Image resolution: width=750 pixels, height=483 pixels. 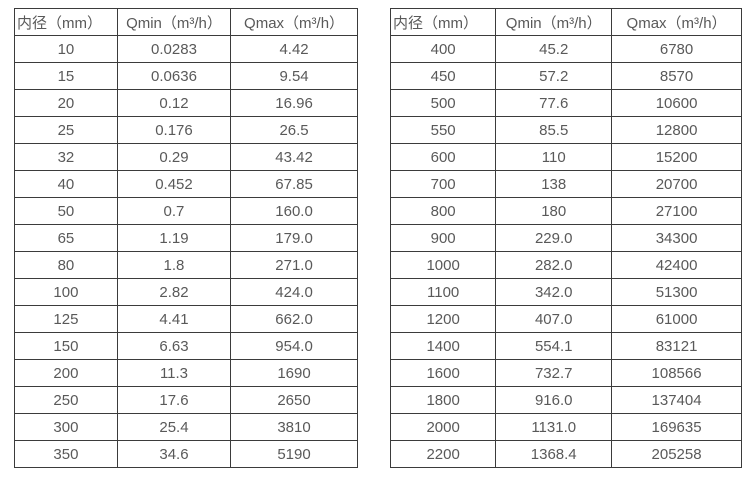 What do you see at coordinates (174, 238) in the screenshot?
I see `table-cell: 1.19` at bounding box center [174, 238].